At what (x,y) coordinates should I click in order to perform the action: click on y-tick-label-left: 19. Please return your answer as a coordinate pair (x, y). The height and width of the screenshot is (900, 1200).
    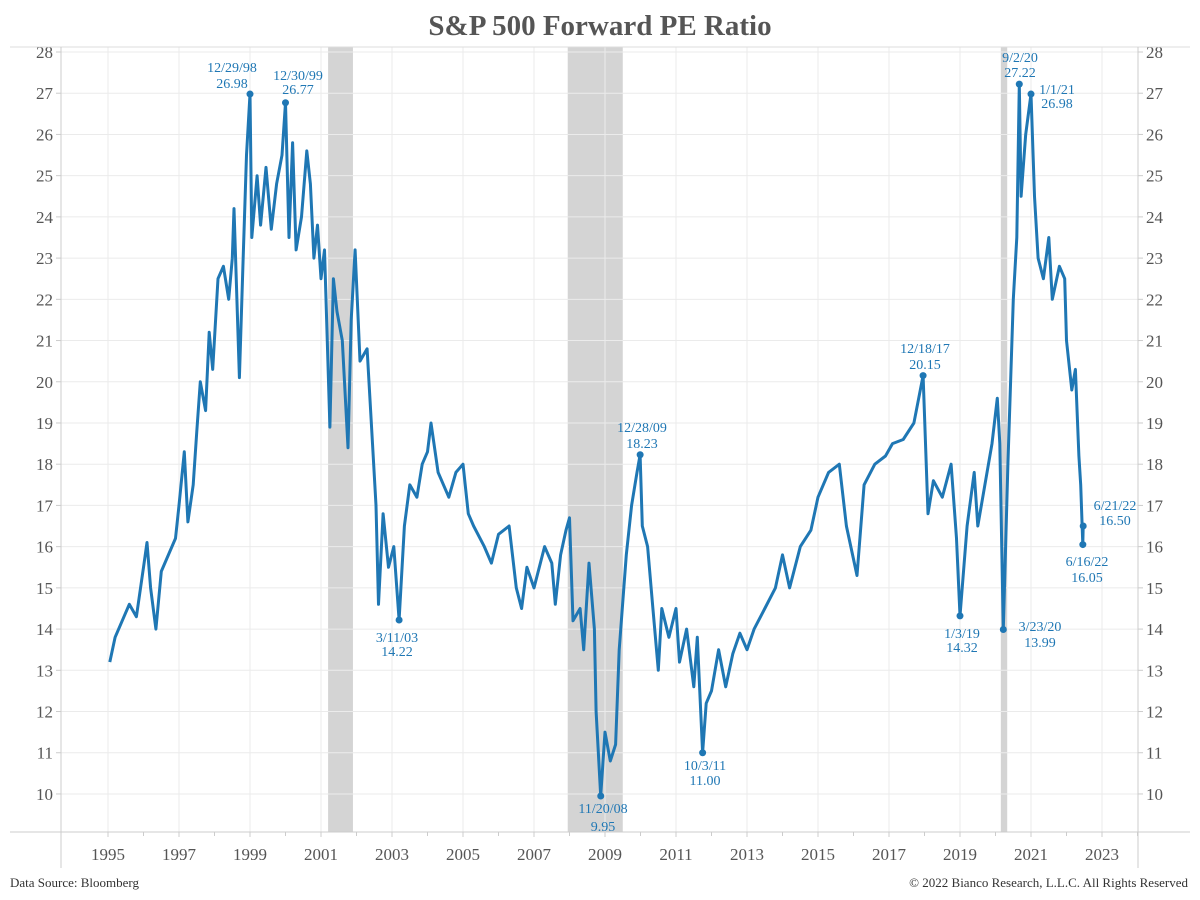
    Looking at the image, I should click on (44, 423).